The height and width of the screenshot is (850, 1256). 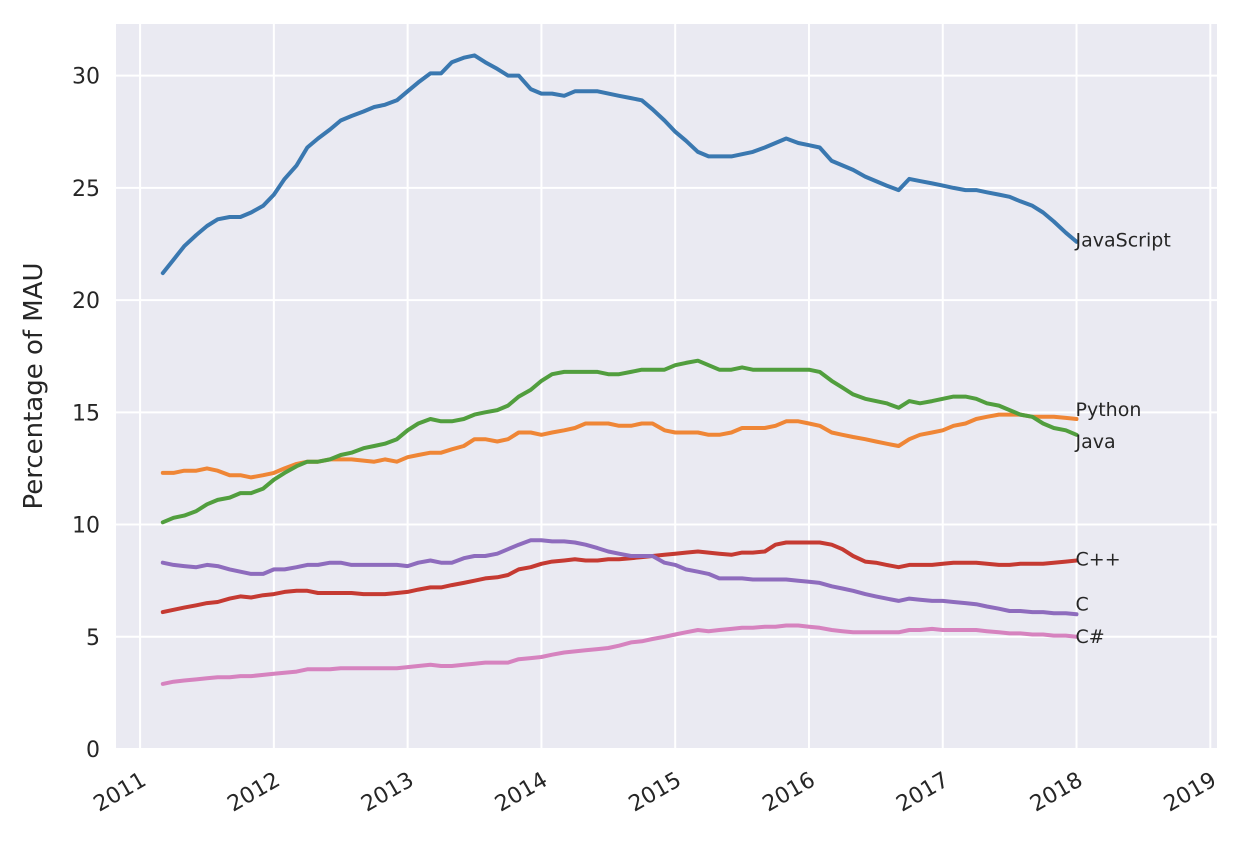 I want to click on x-tick-label: 2011, so click(x=120, y=793).